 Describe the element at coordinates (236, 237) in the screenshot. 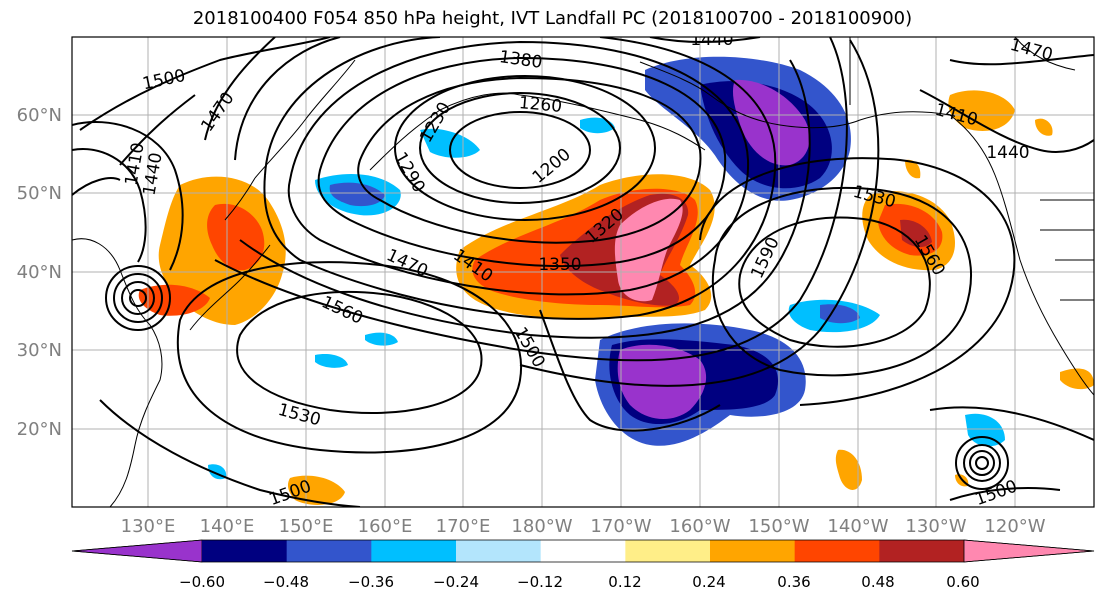

I see `positive-anomaly-japan-core` at that location.